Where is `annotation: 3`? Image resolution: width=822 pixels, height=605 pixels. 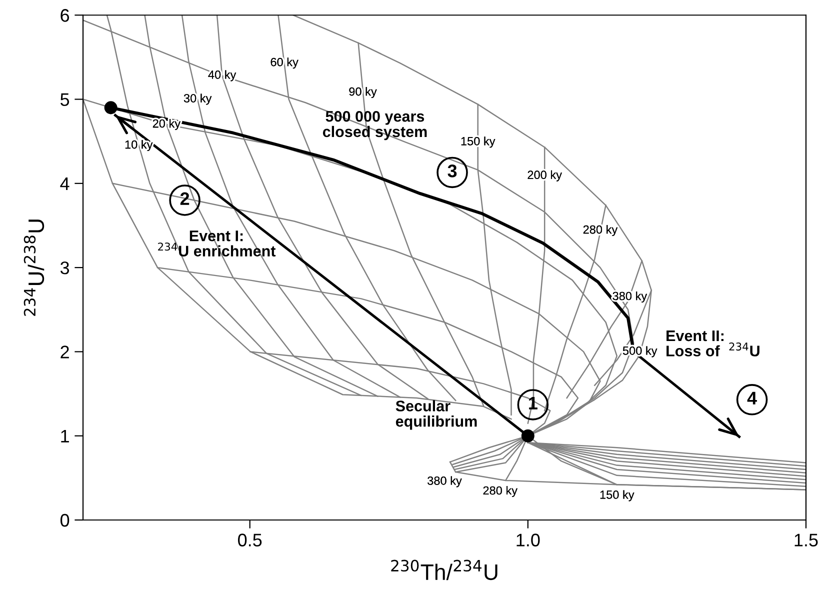
annotation: 3 is located at coordinates (452, 171).